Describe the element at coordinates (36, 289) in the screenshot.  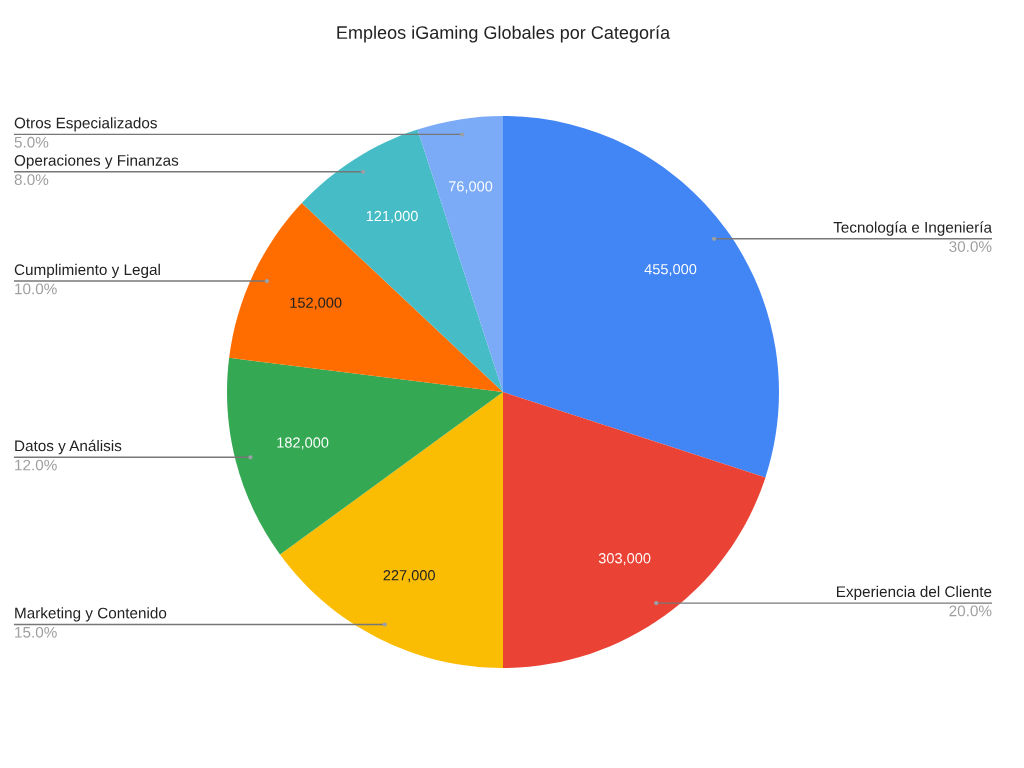
I see `text: 10.0%` at that location.